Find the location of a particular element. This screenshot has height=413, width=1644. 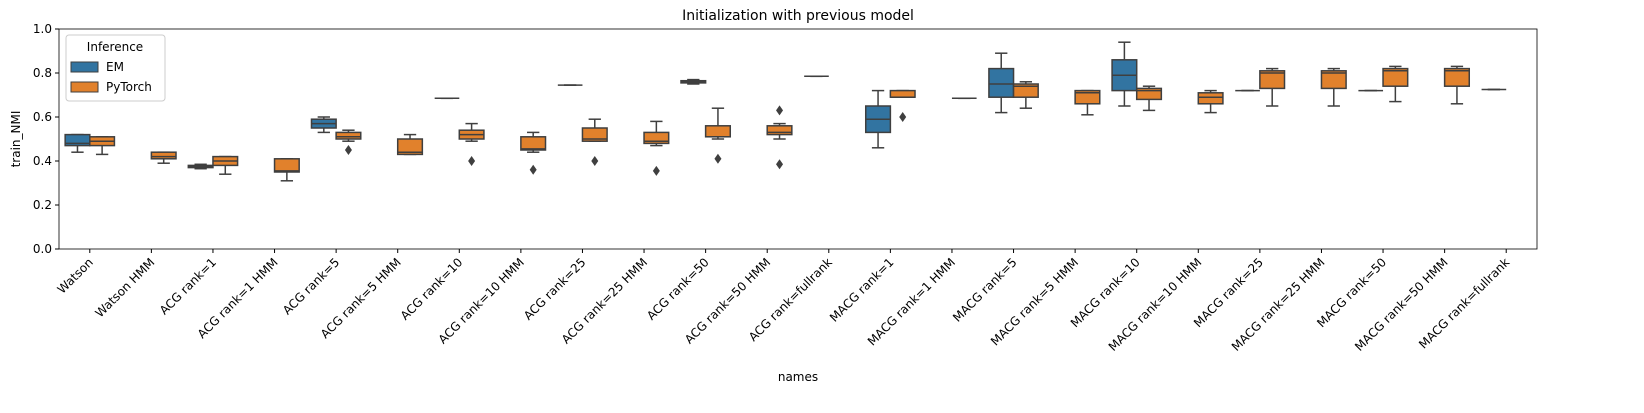

x-tick-label: Watson is located at coordinates (75, 275).